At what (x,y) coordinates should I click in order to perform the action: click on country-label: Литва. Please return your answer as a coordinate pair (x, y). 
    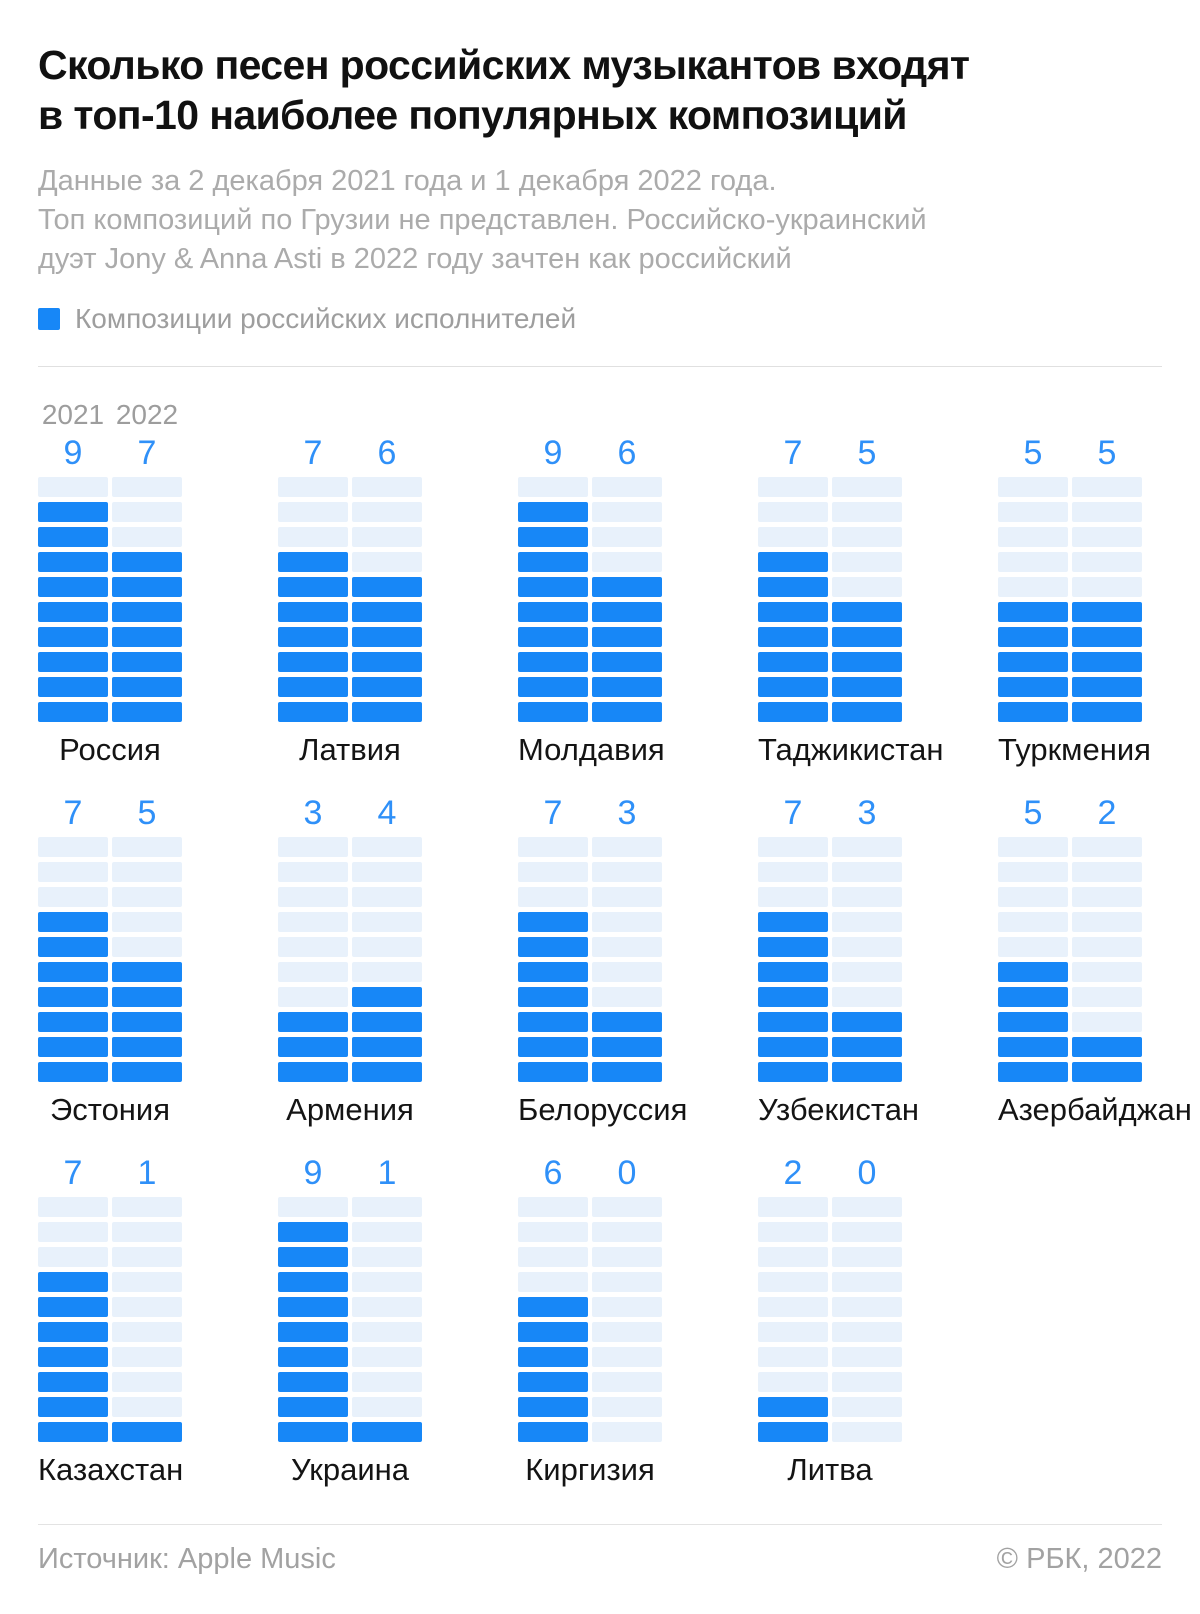
    Looking at the image, I should click on (830, 1469).